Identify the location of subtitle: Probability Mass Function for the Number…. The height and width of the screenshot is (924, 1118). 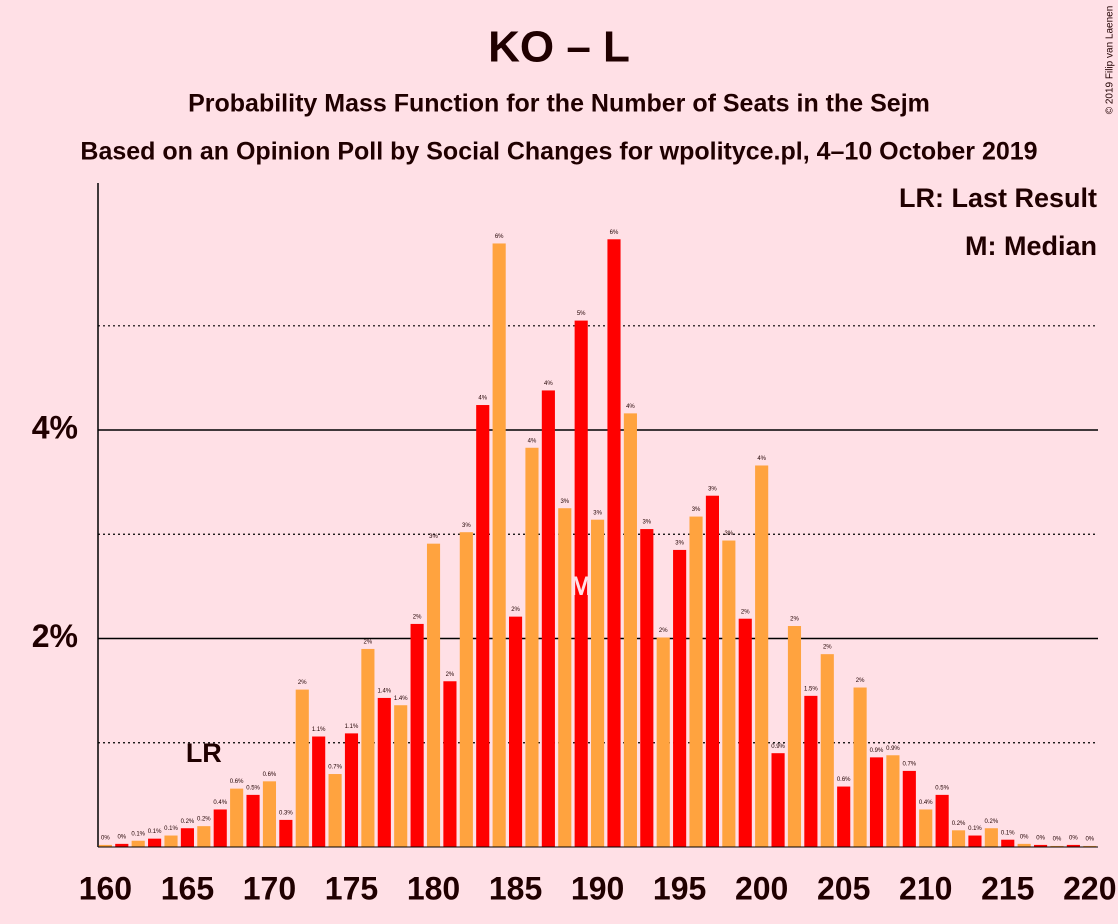
(559, 104).